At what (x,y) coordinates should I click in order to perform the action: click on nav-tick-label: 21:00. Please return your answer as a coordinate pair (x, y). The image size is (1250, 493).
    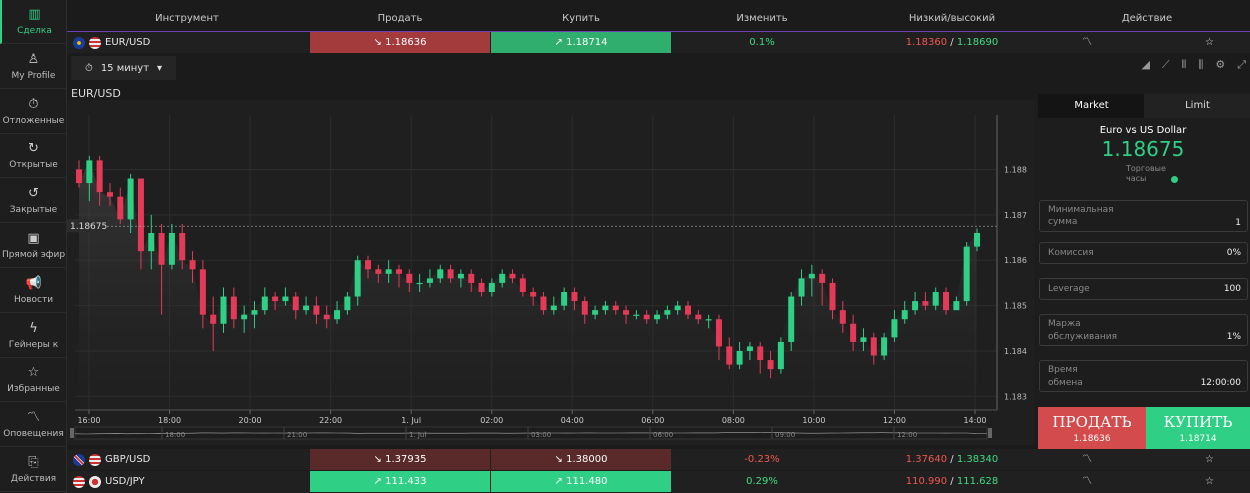
    Looking at the image, I should click on (297, 435).